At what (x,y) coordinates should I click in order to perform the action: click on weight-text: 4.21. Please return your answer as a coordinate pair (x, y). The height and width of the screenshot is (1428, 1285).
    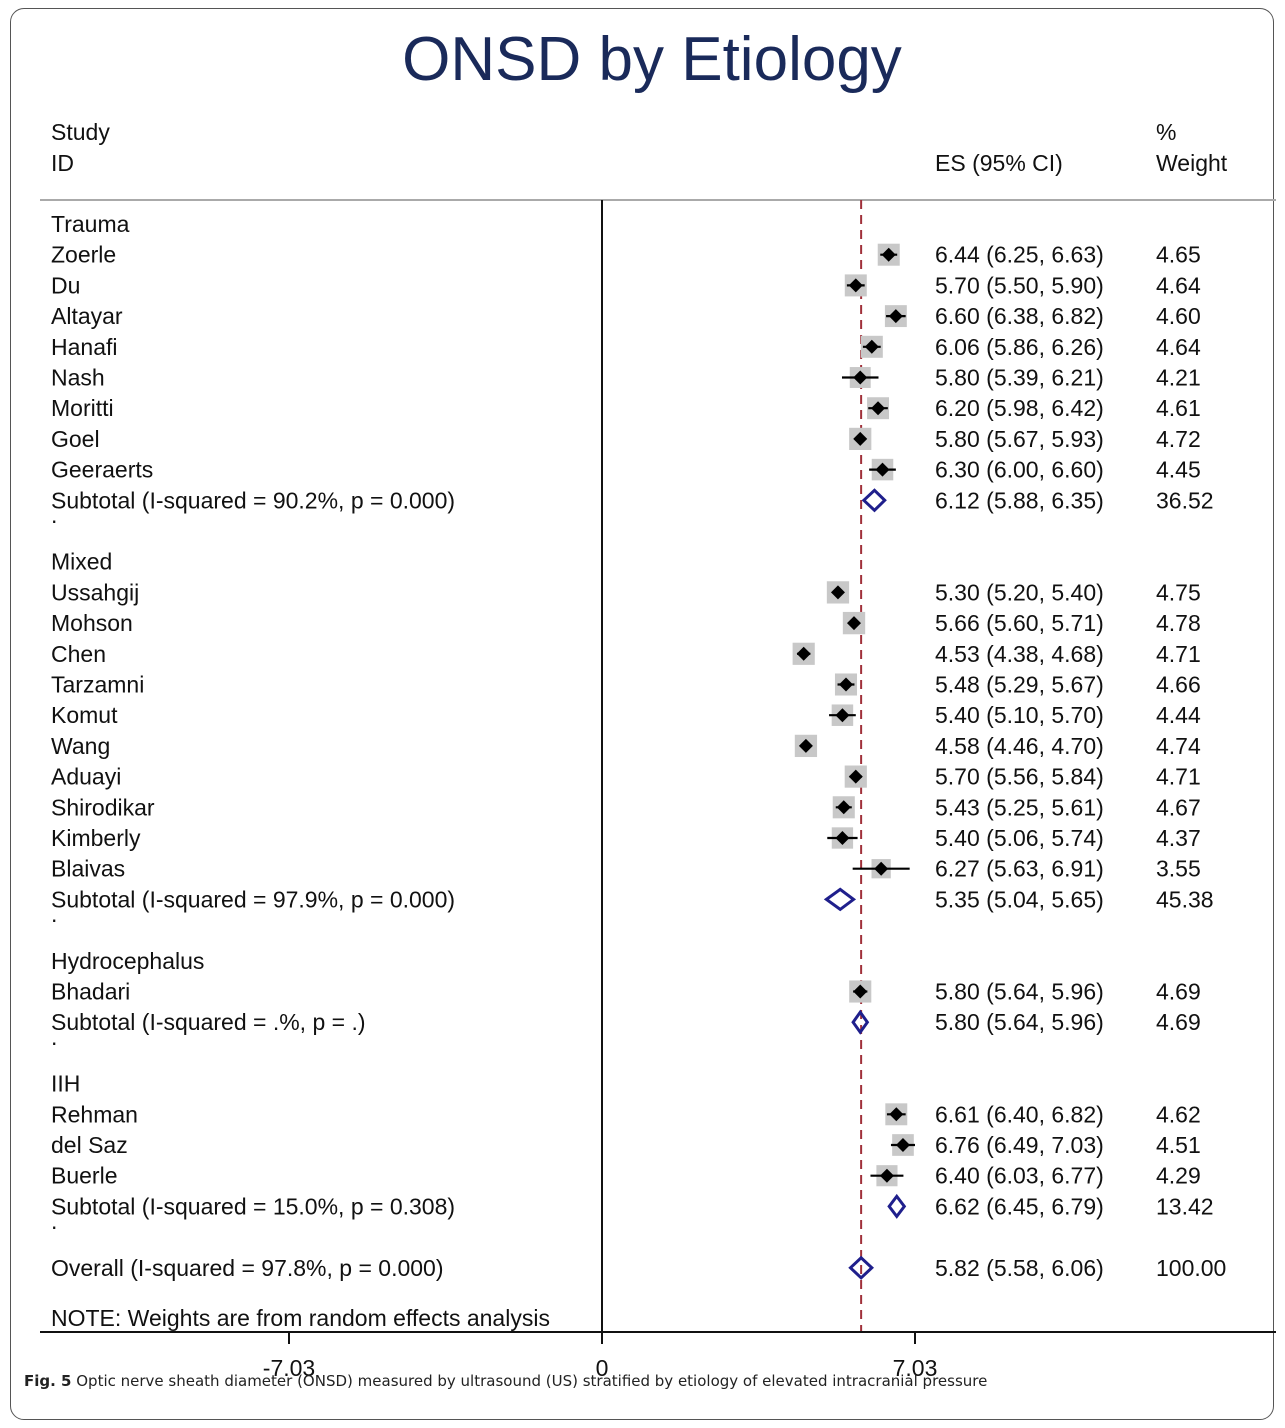
    Looking at the image, I should click on (1178, 378).